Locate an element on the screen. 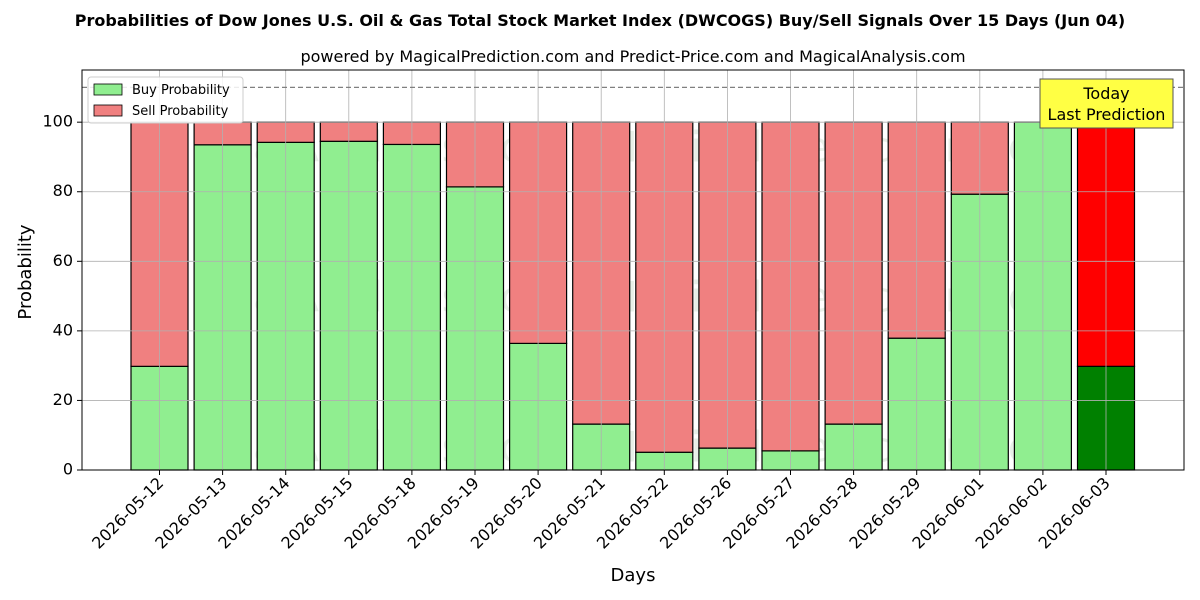 Image resolution: width=1200 pixels, height=600 pixels. y-tick-label: 100 is located at coordinates (57, 121).